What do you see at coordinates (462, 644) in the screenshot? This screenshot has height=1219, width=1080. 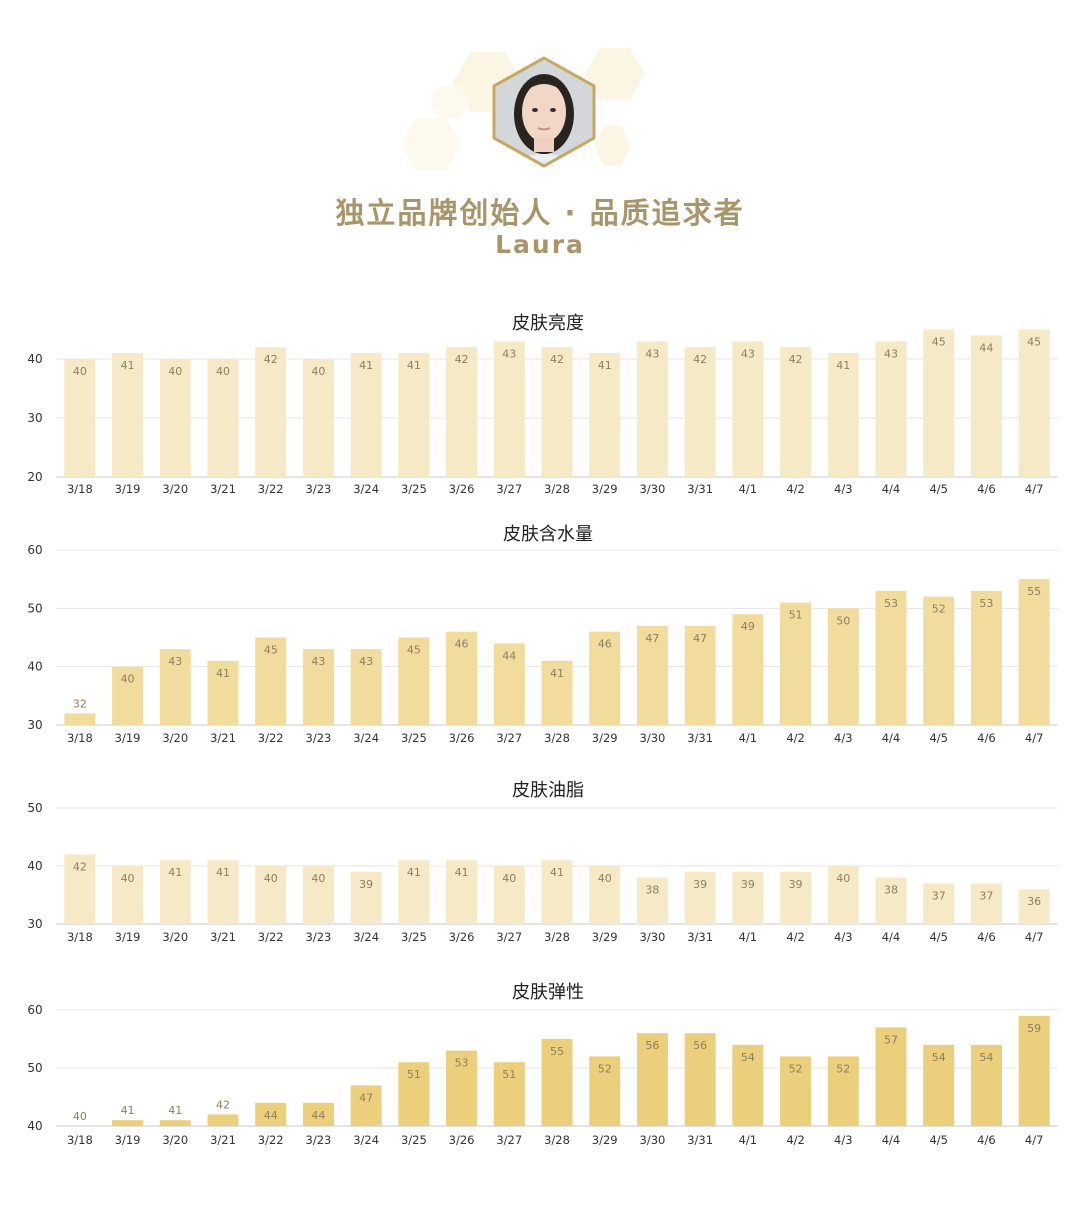 I see `data-label: 46` at bounding box center [462, 644].